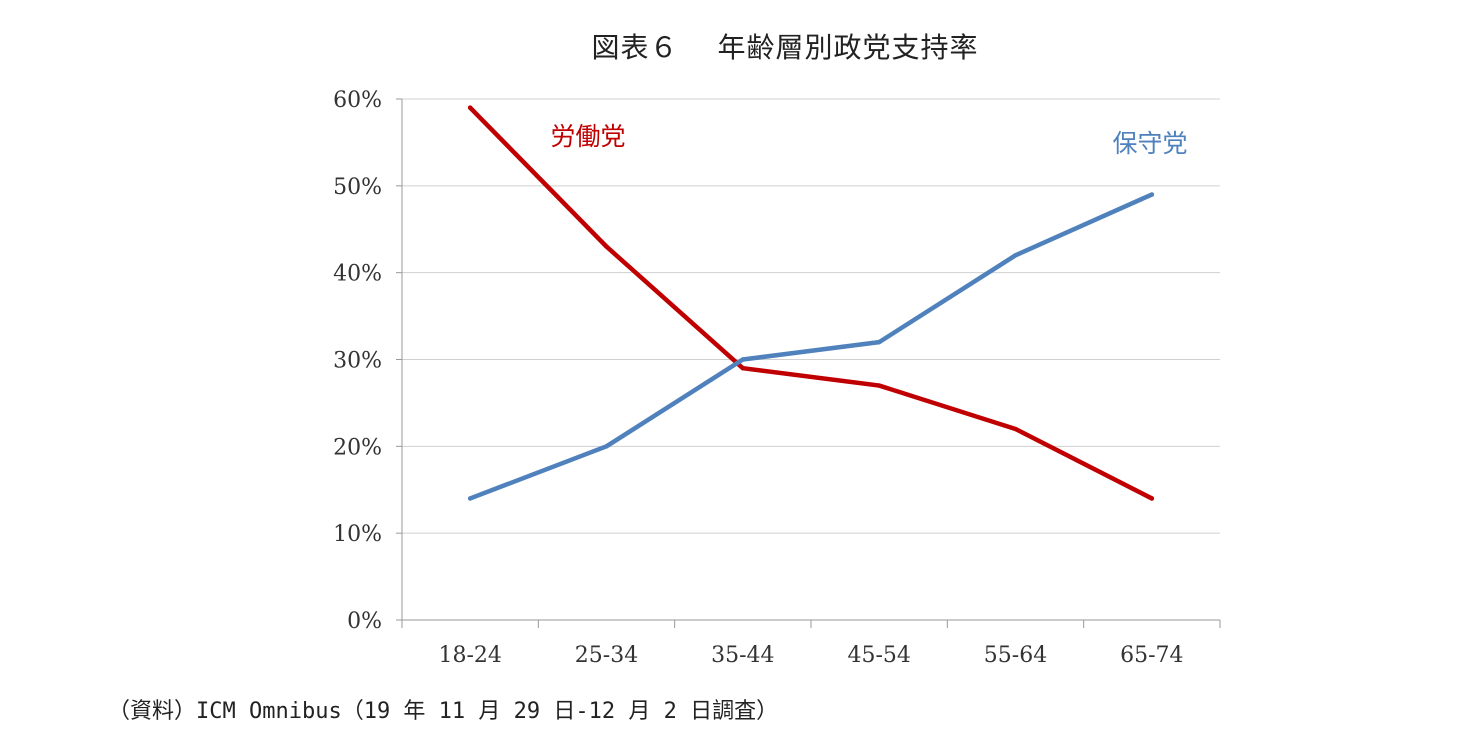 The image size is (1460, 750). What do you see at coordinates (357, 534) in the screenshot?
I see `y-tick-label: 10%` at bounding box center [357, 534].